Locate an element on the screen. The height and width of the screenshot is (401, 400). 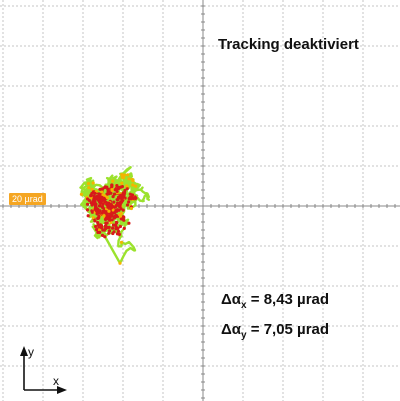
delta-alpha-y-symbol: Δα is located at coordinates (231, 329).